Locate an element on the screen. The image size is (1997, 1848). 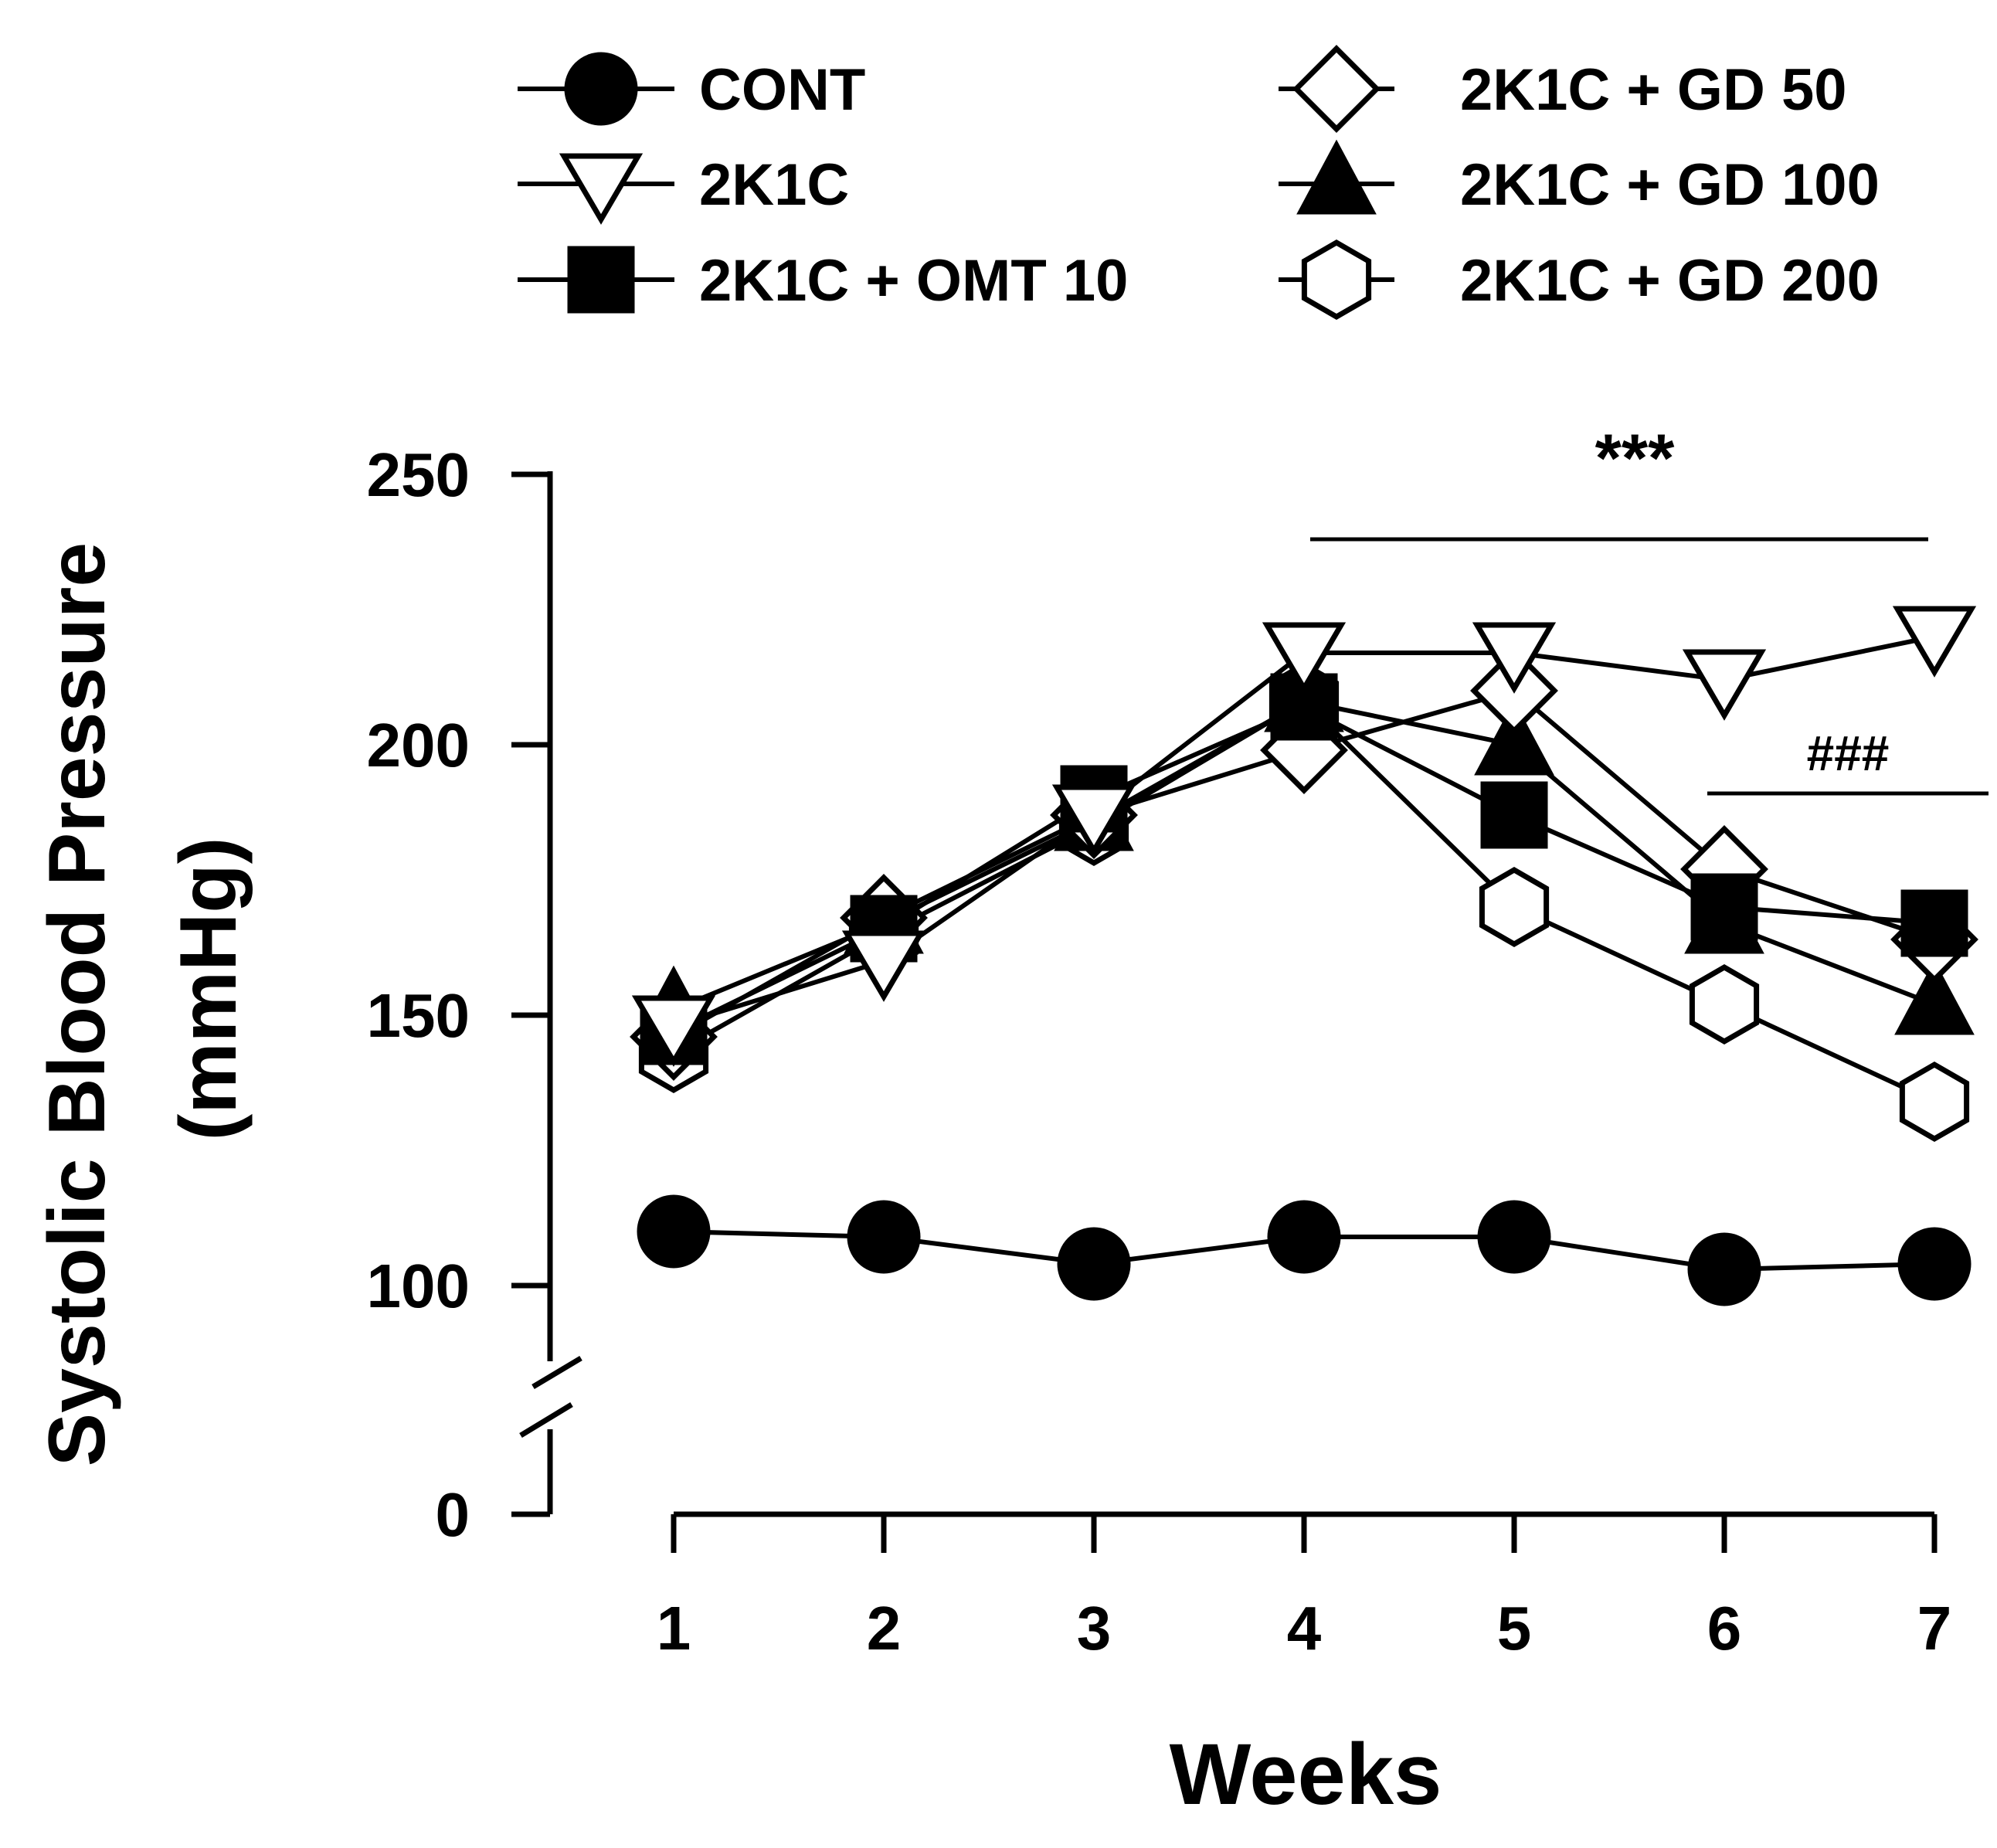
annotations: *** ### is located at coordinates (1649, 608).